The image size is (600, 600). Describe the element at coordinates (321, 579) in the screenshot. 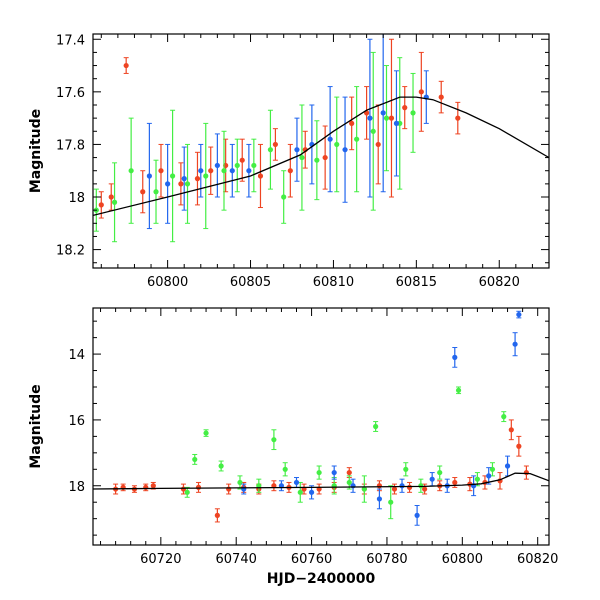

I see `x-axis-title: HJD−2400000` at that location.